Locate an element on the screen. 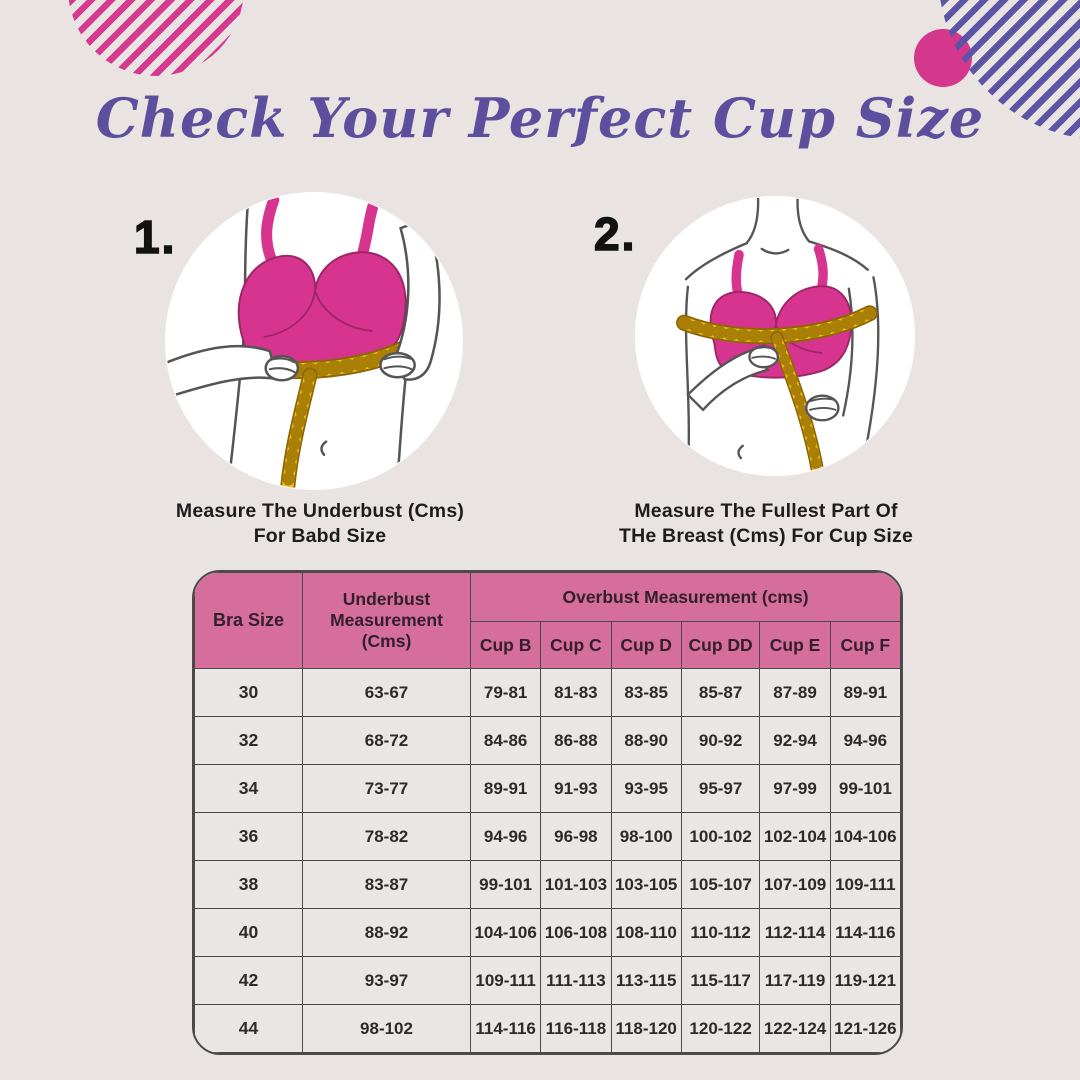 The width and height of the screenshot is (1080, 1080). step-2-number: 2. is located at coordinates (615, 234).